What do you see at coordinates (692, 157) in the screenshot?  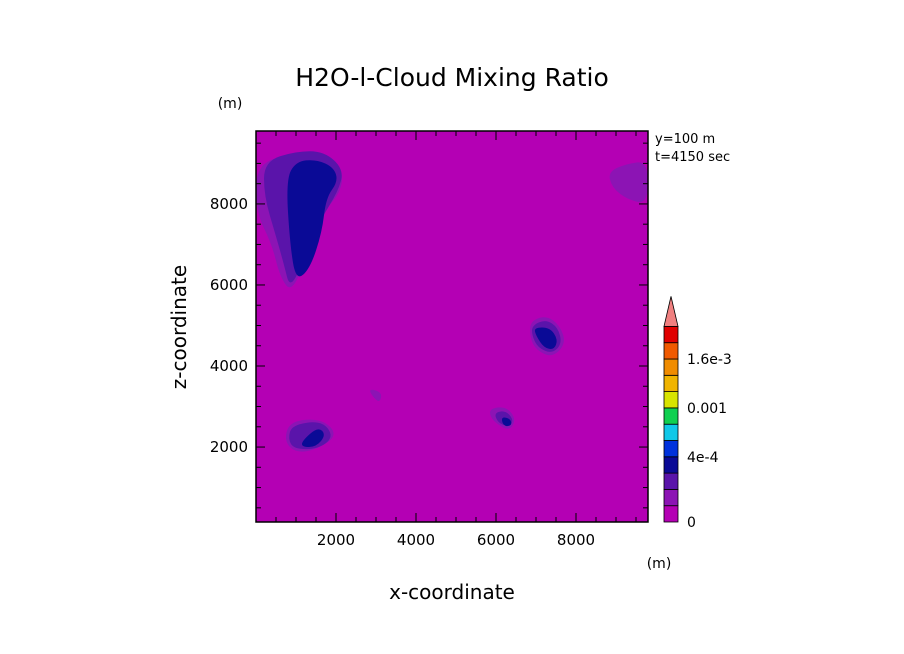 I see `info-time: t=4150 sec` at bounding box center [692, 157].